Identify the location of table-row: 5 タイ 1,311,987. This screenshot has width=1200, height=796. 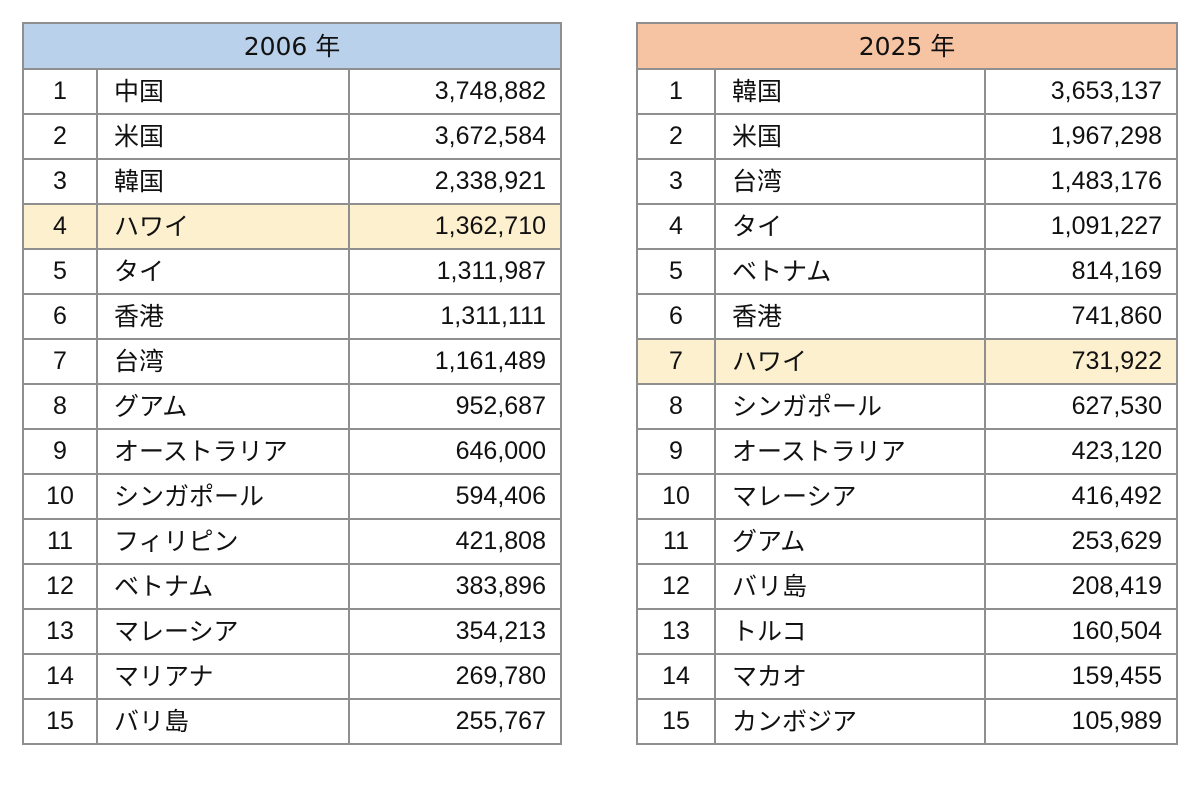
(292, 271).